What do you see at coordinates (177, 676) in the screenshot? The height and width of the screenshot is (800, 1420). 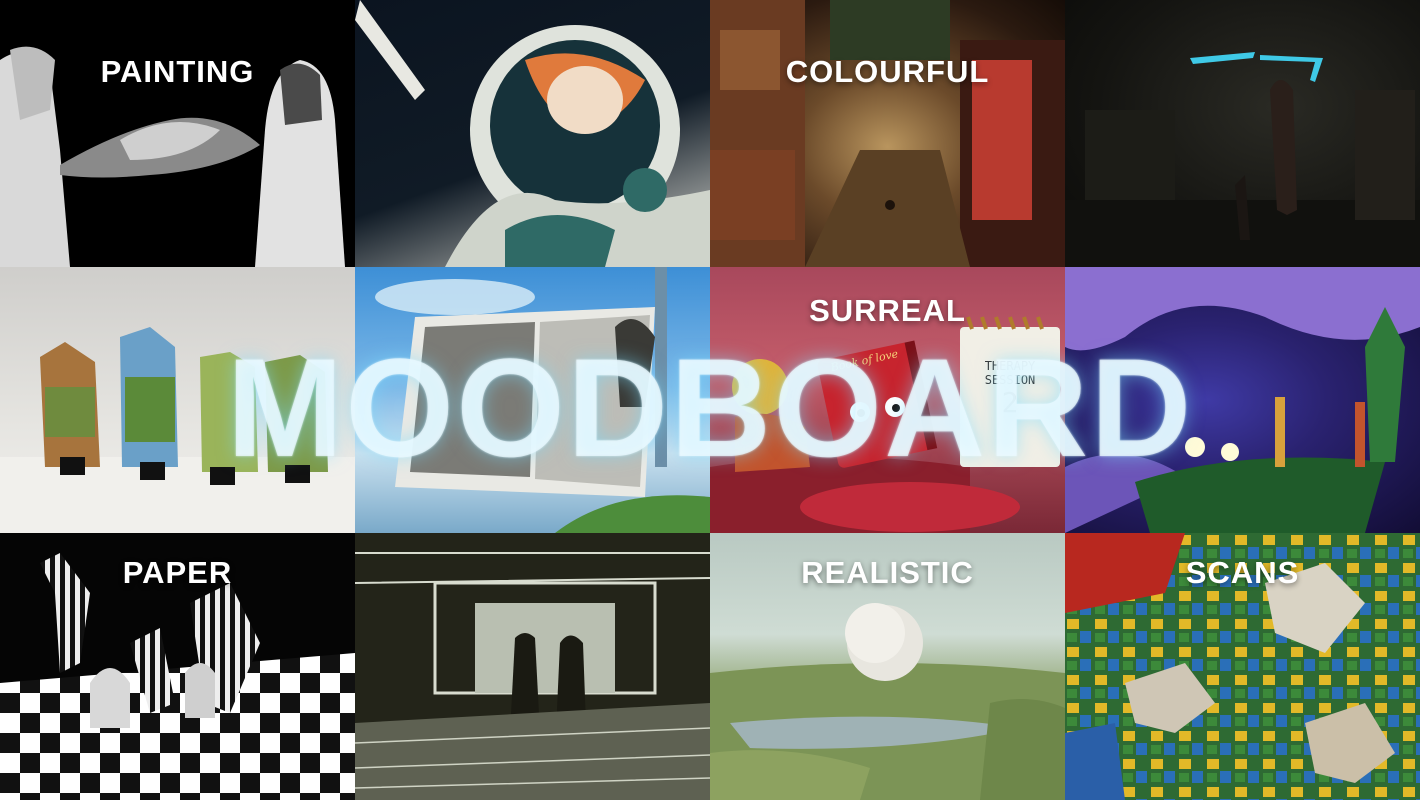 I see `paper-artwork` at bounding box center [177, 676].